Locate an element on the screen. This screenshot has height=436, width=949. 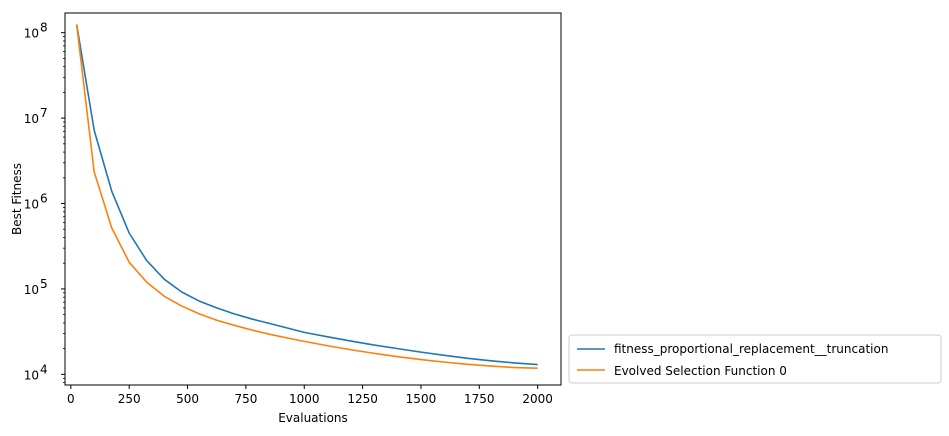
legend-frame is located at coordinates (755, 359).